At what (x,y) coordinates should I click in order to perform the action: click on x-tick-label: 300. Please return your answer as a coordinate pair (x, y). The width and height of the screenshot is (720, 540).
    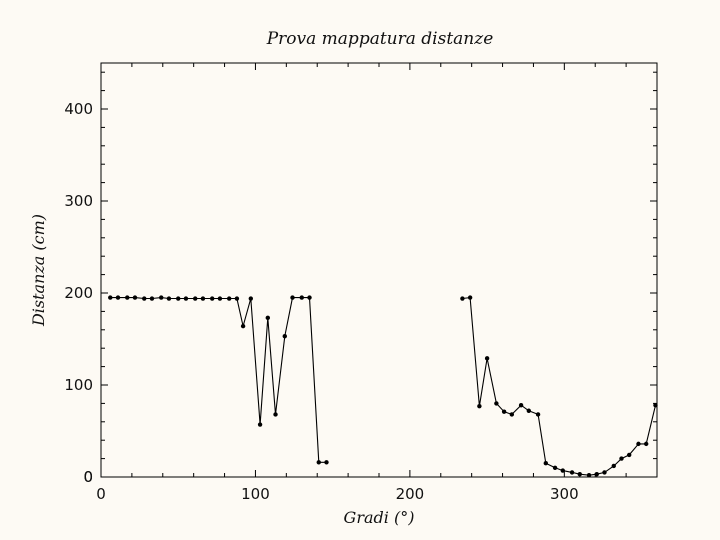
    Looking at the image, I should click on (564, 494).